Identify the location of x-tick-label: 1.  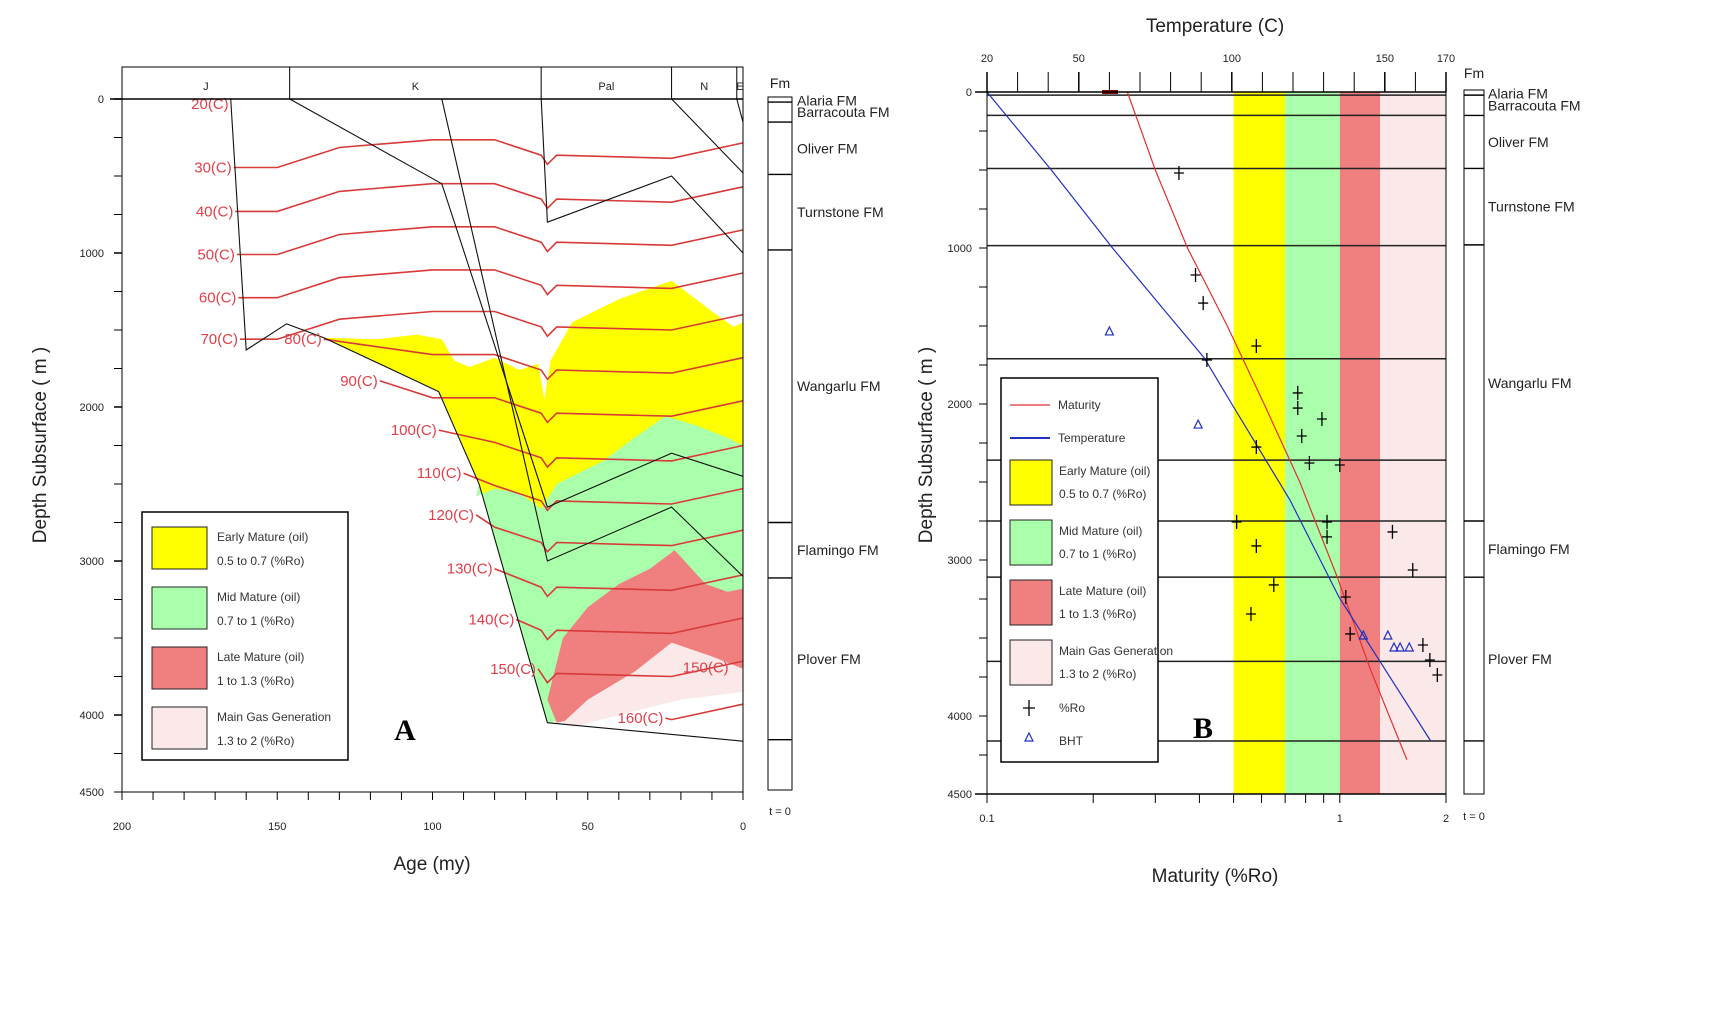
(1340, 819).